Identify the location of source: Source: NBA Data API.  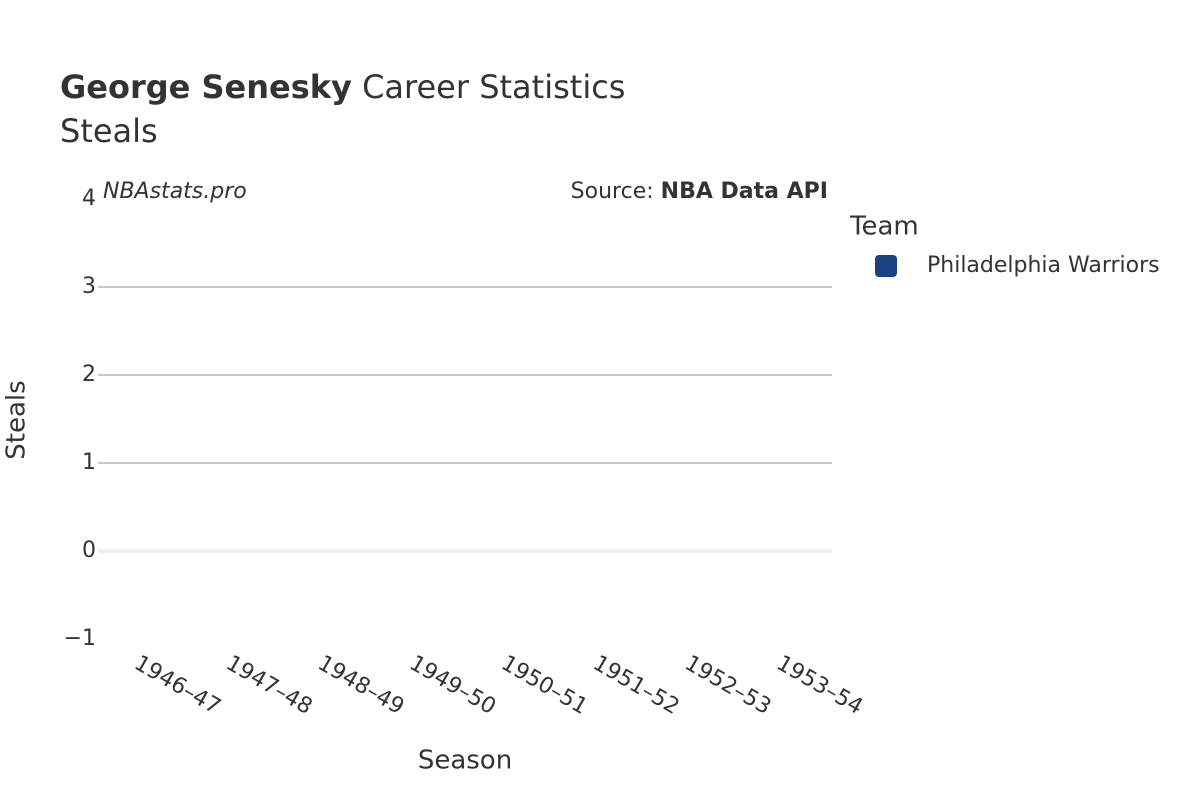
(699, 191).